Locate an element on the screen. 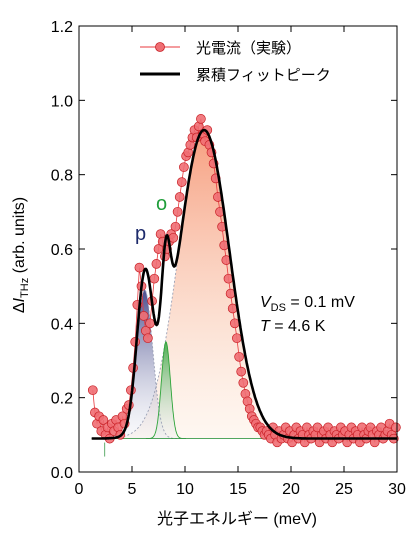 This screenshot has height=539, width=418. y-axis-title: ΔITHz (arb. units) is located at coordinates (21, 255).